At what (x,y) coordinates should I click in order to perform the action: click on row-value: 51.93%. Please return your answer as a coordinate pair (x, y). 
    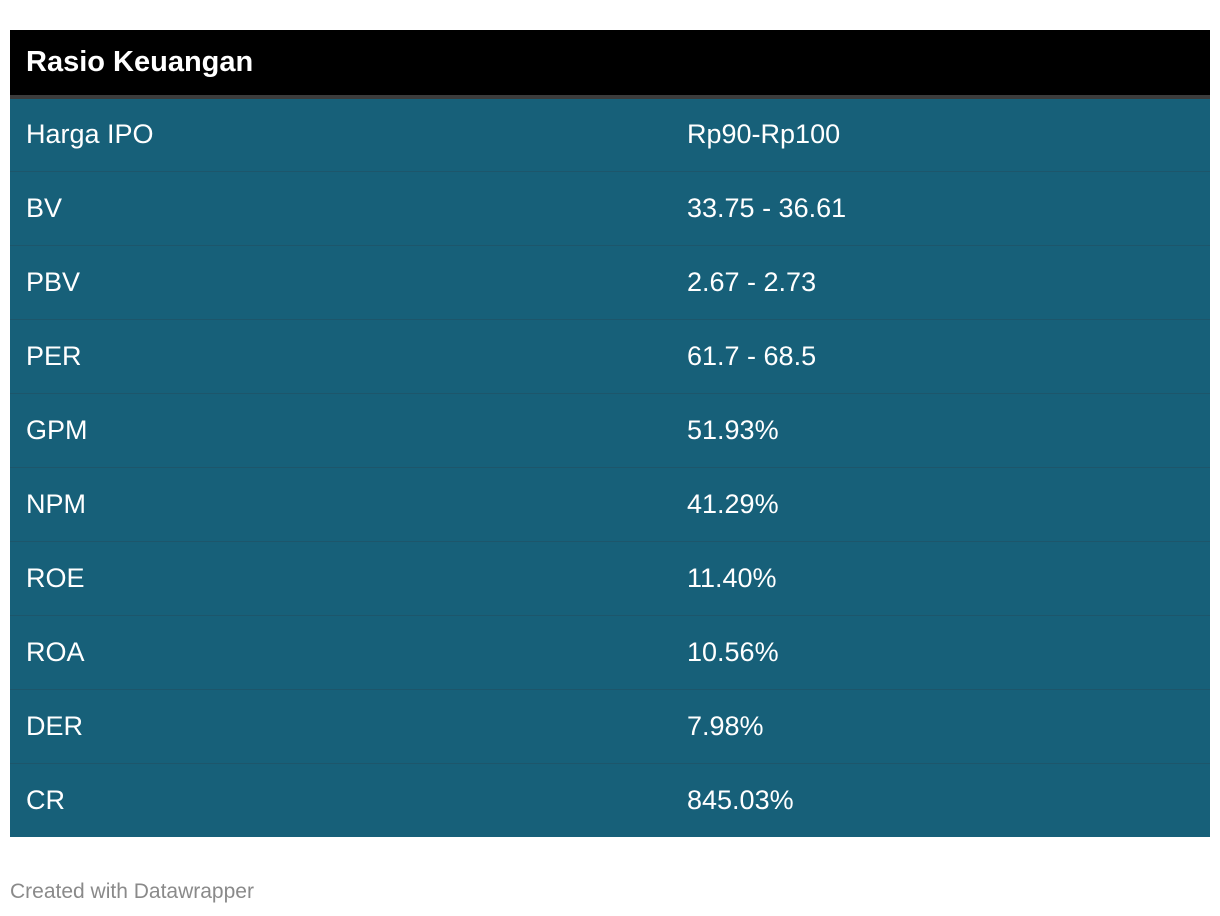
    Looking at the image, I should click on (940, 430).